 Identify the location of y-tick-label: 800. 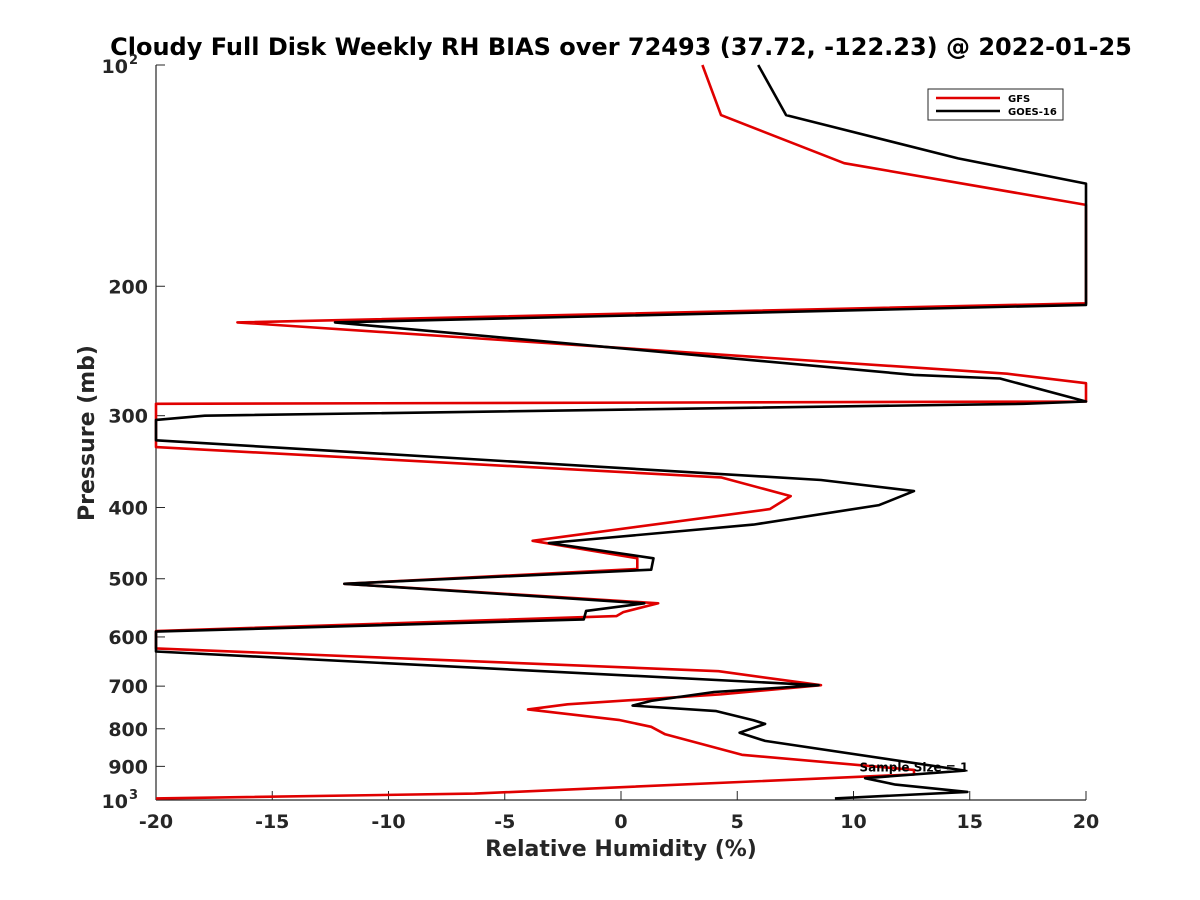
(128, 730).